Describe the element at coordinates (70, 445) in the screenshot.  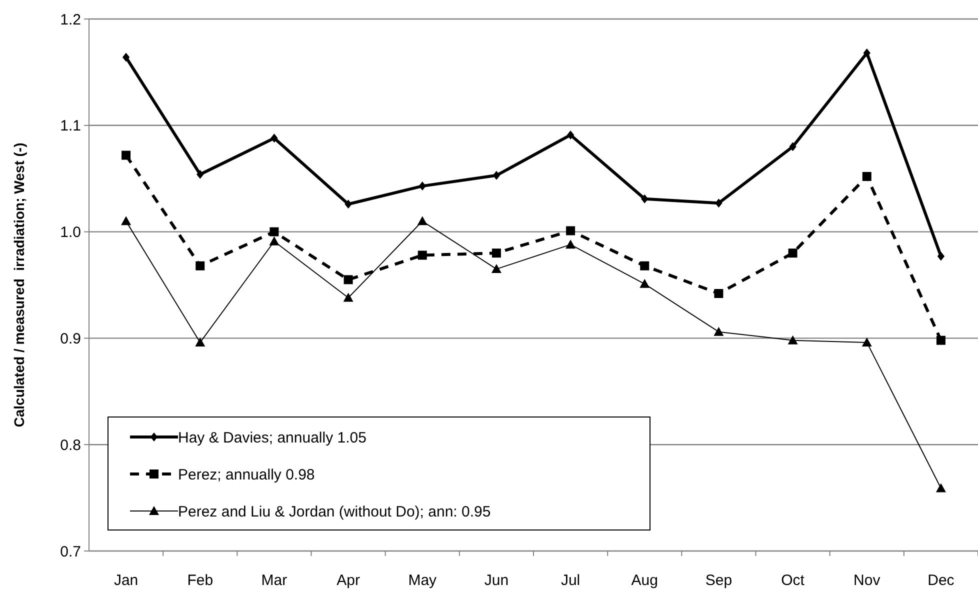
I see `y-tick-label: 0.8` at that location.